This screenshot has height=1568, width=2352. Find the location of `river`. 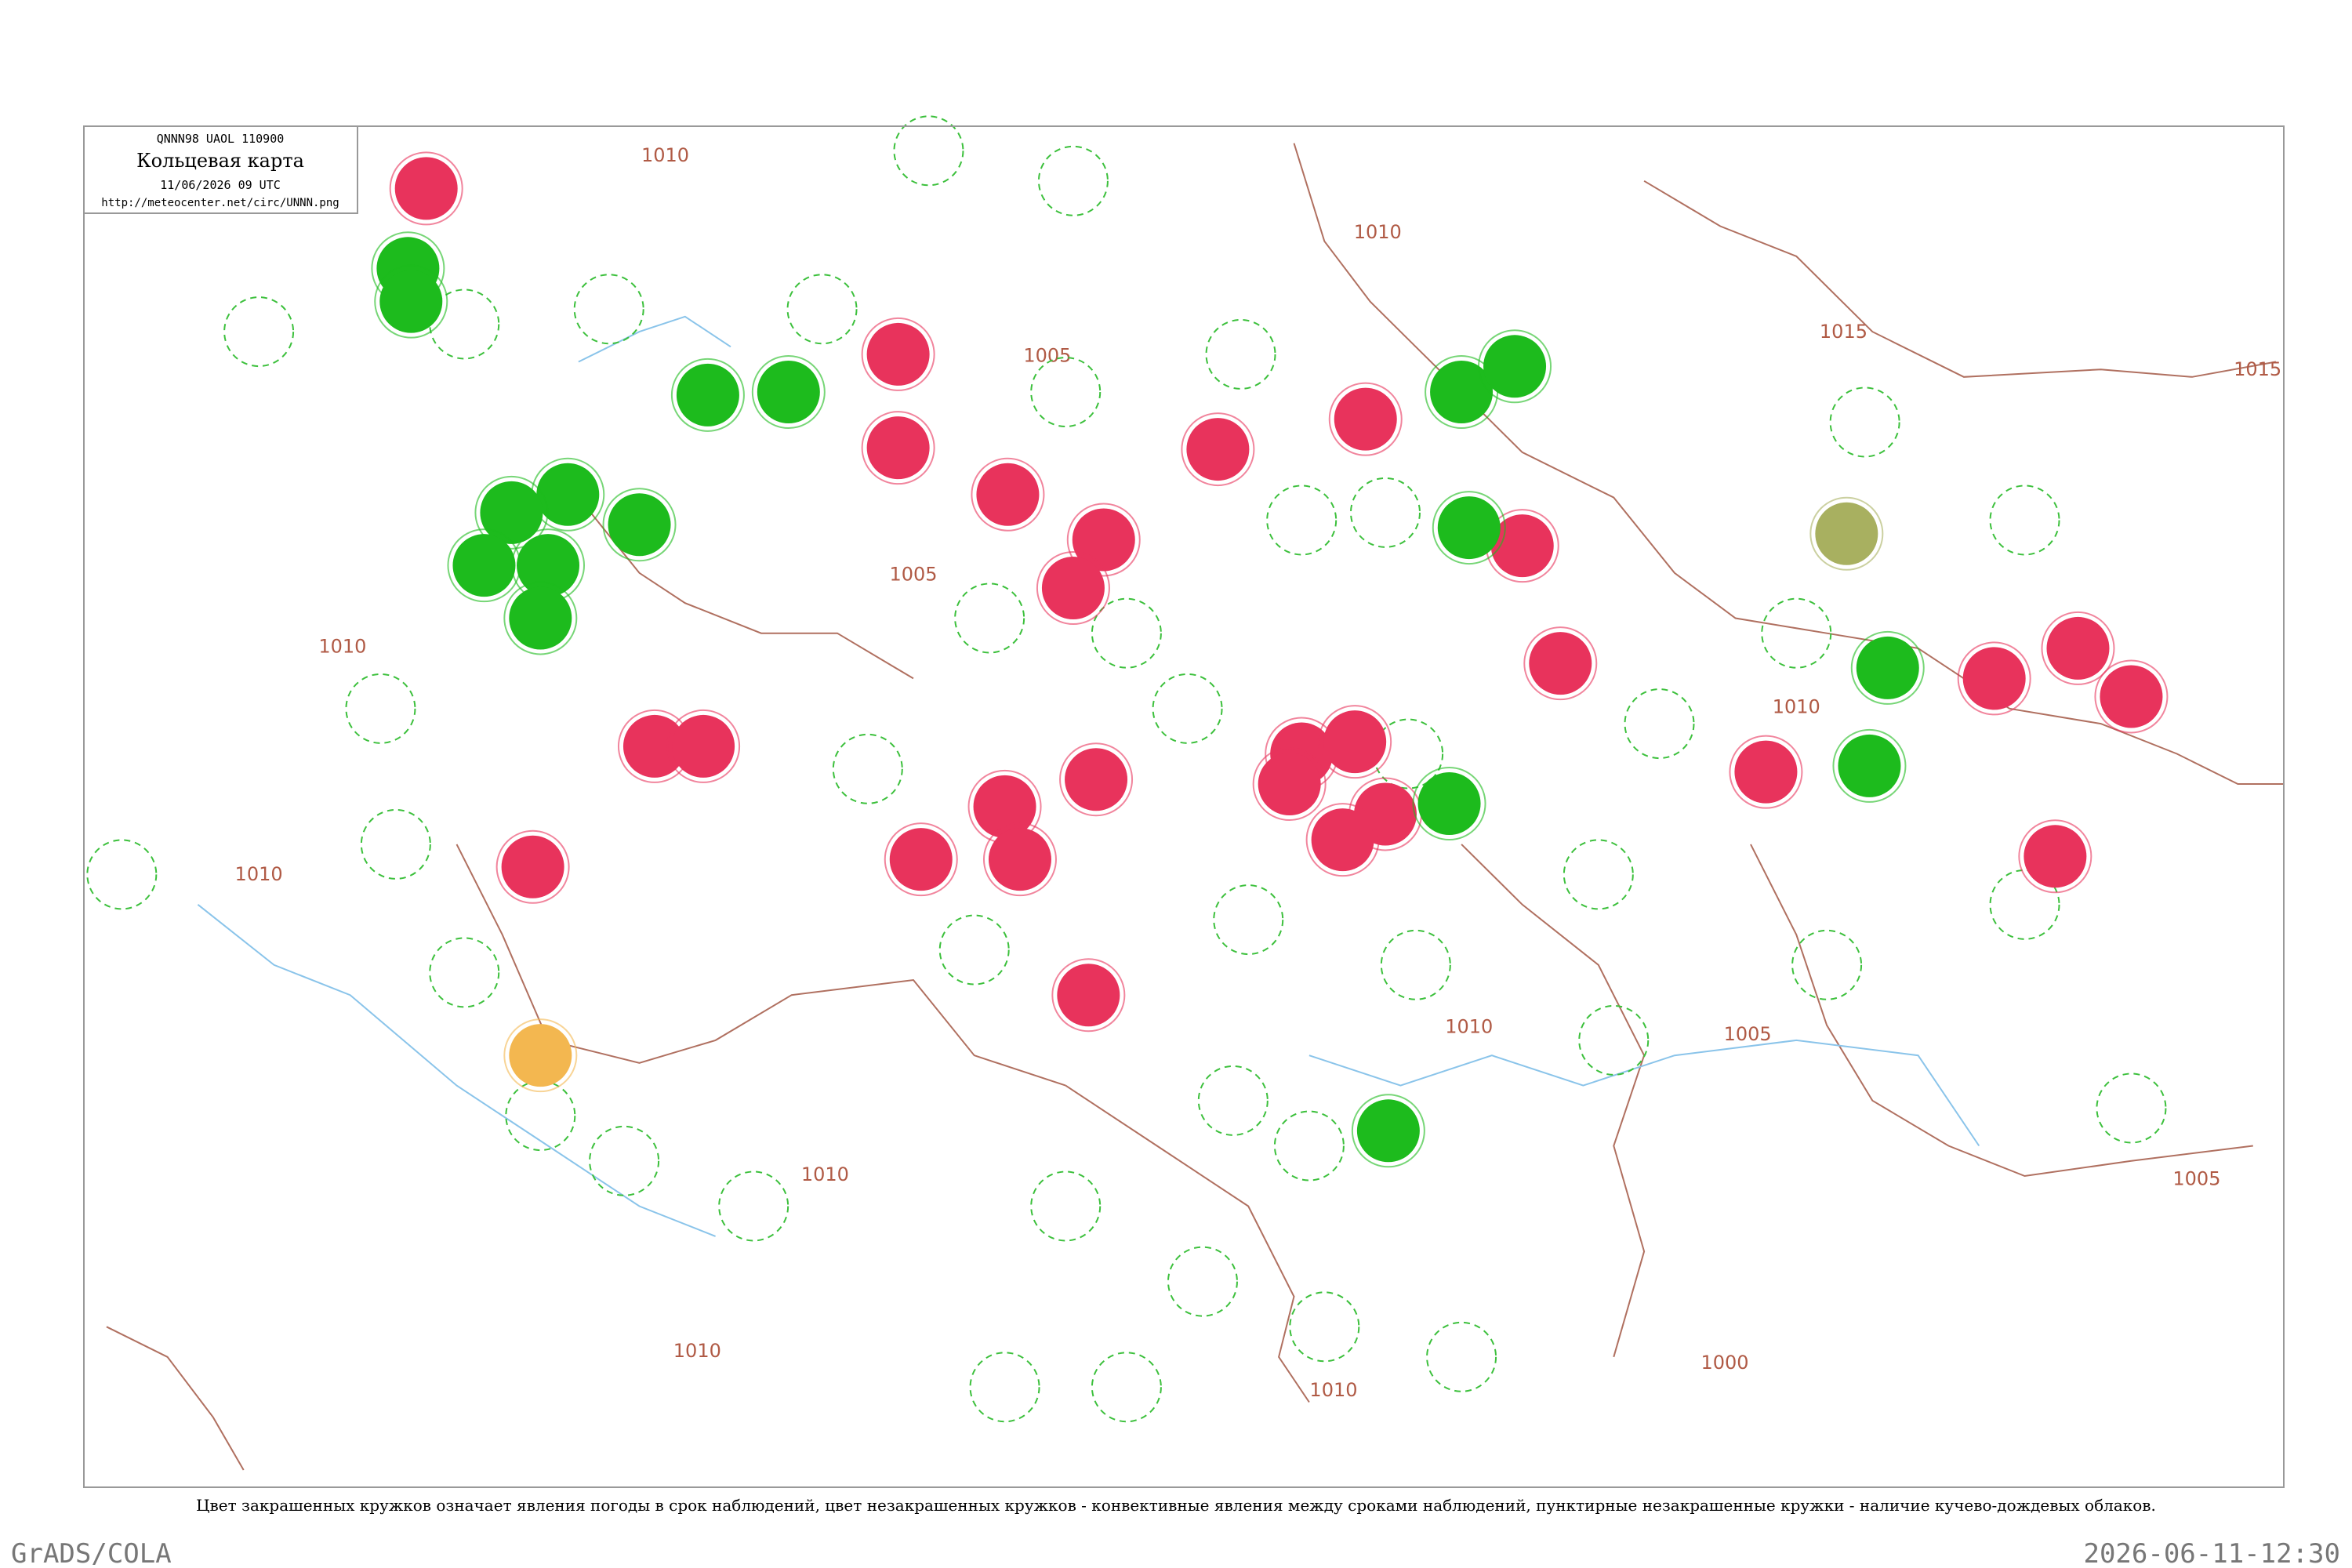

river is located at coordinates (654, 339).